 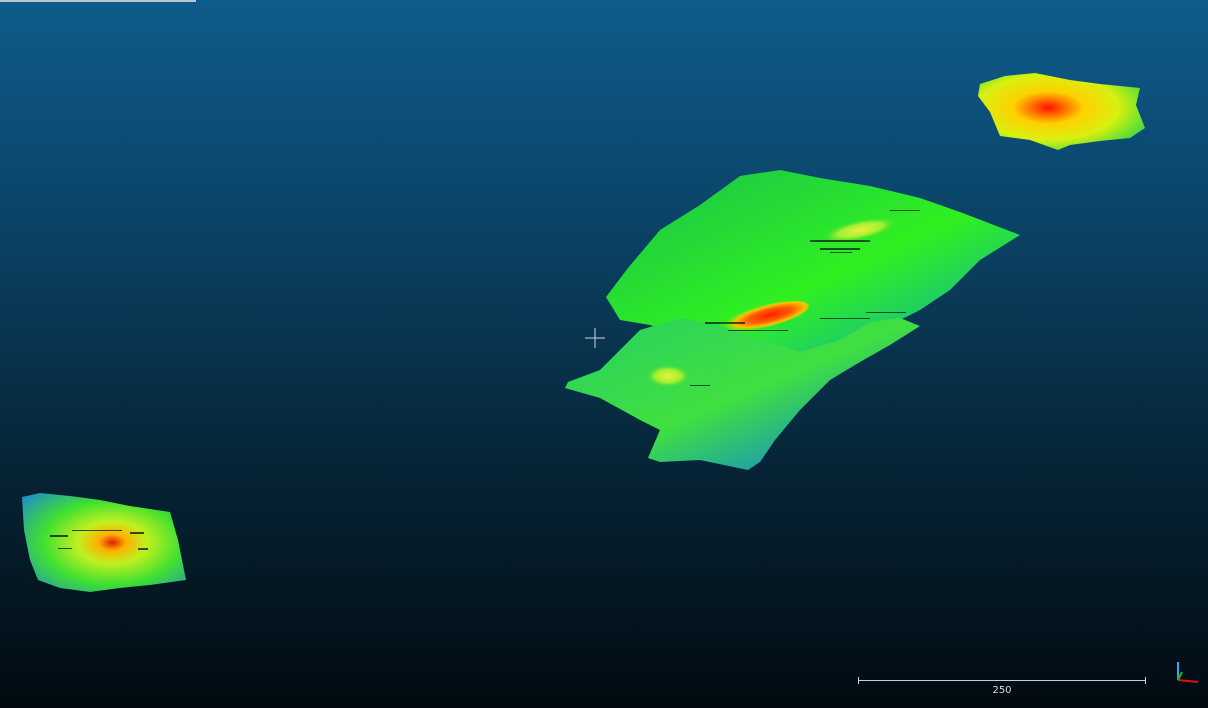 I want to click on window-top-bar, so click(x=98, y=1).